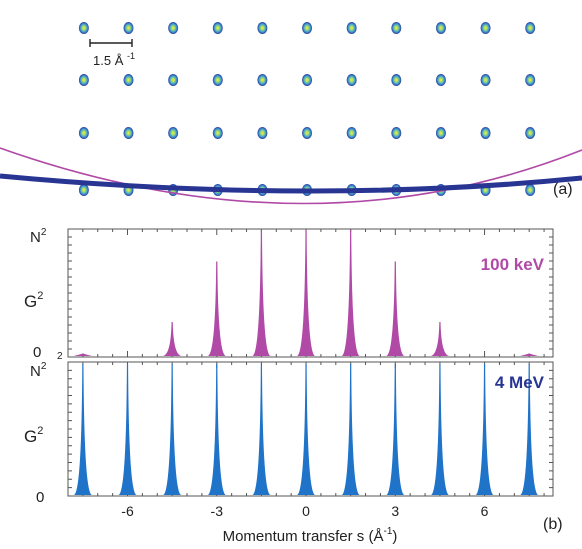 Image resolution: width=582 pixels, height=549 pixels. I want to click on scale-bar-exponent: -1, so click(131, 56).